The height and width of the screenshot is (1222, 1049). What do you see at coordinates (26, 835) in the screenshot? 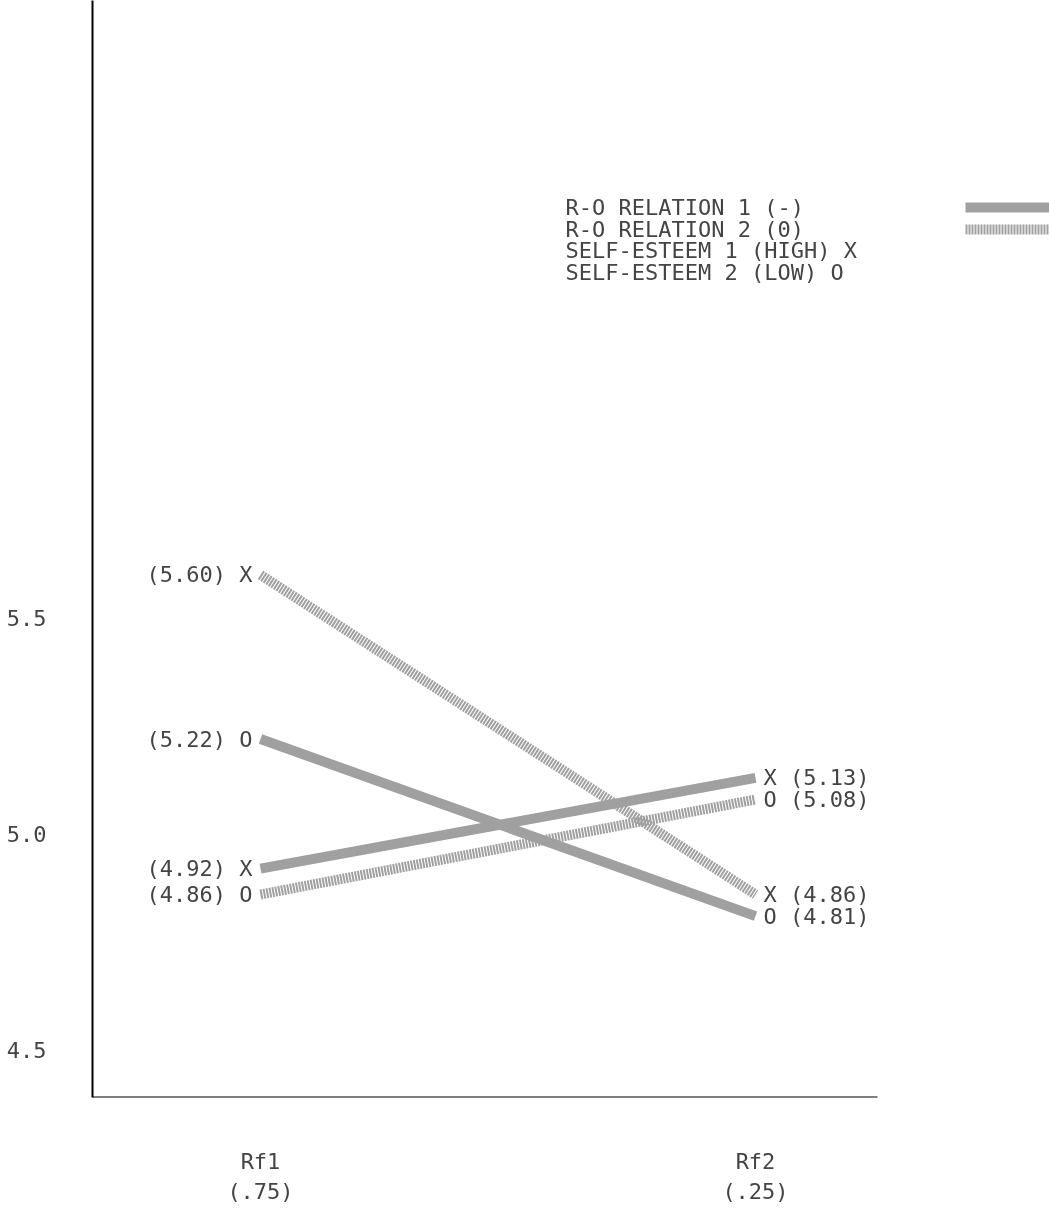
I see `y-tick-label: 5.0` at bounding box center [26, 835].